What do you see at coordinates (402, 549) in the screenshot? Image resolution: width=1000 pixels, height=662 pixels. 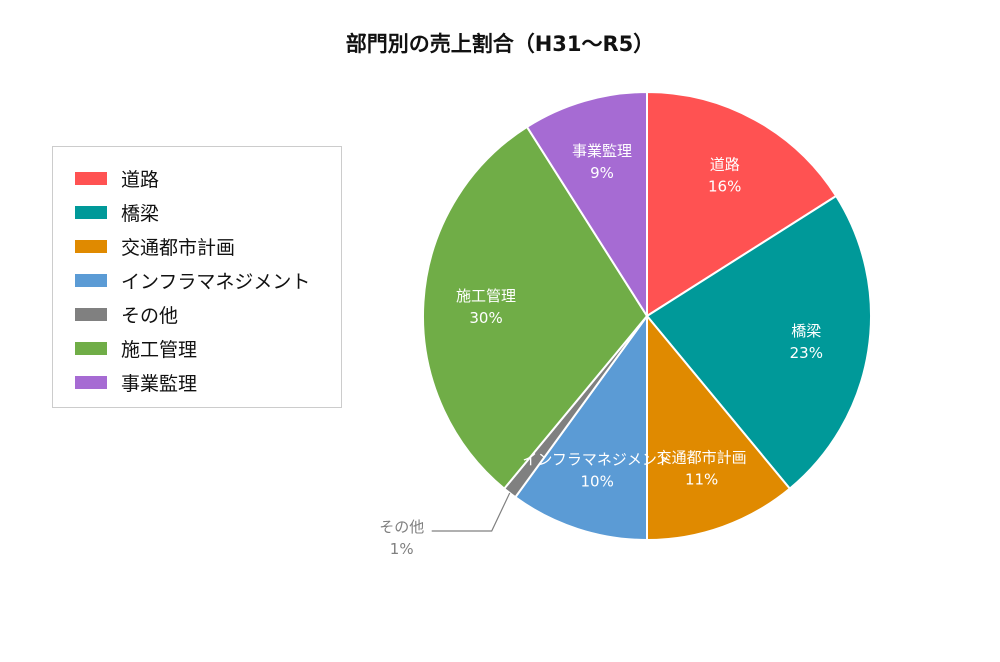 I see `slice-value-label: 1%` at bounding box center [402, 549].